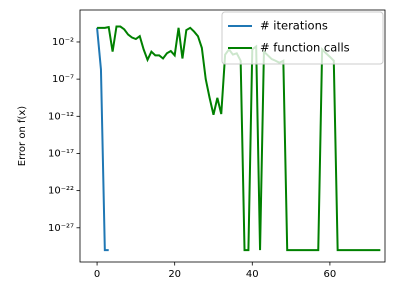 This screenshot has height=300, width=400. I want to click on y-tick-label: 10⁻¹⁷, so click(61, 153).